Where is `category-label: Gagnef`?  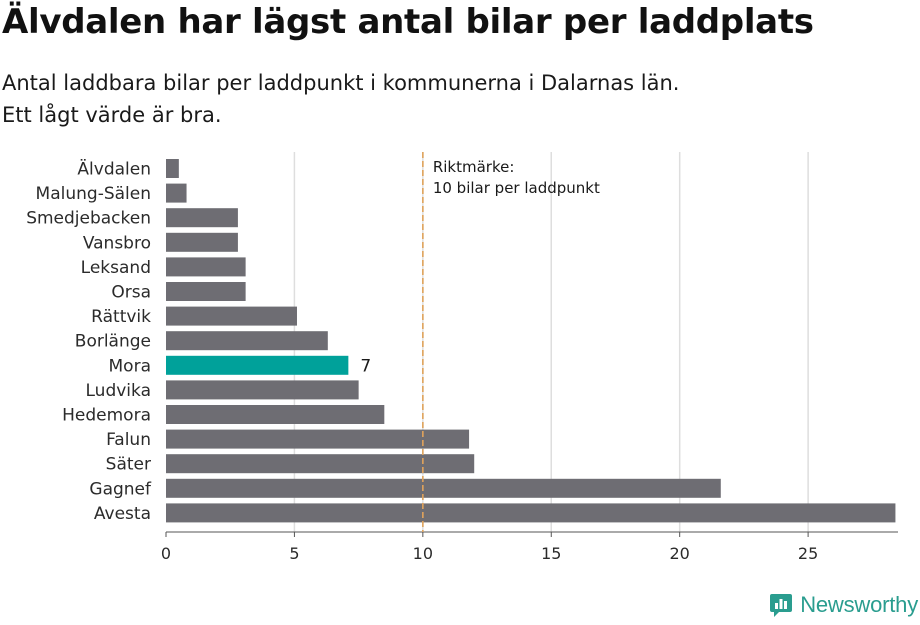
category-label: Gagnef is located at coordinates (120, 489).